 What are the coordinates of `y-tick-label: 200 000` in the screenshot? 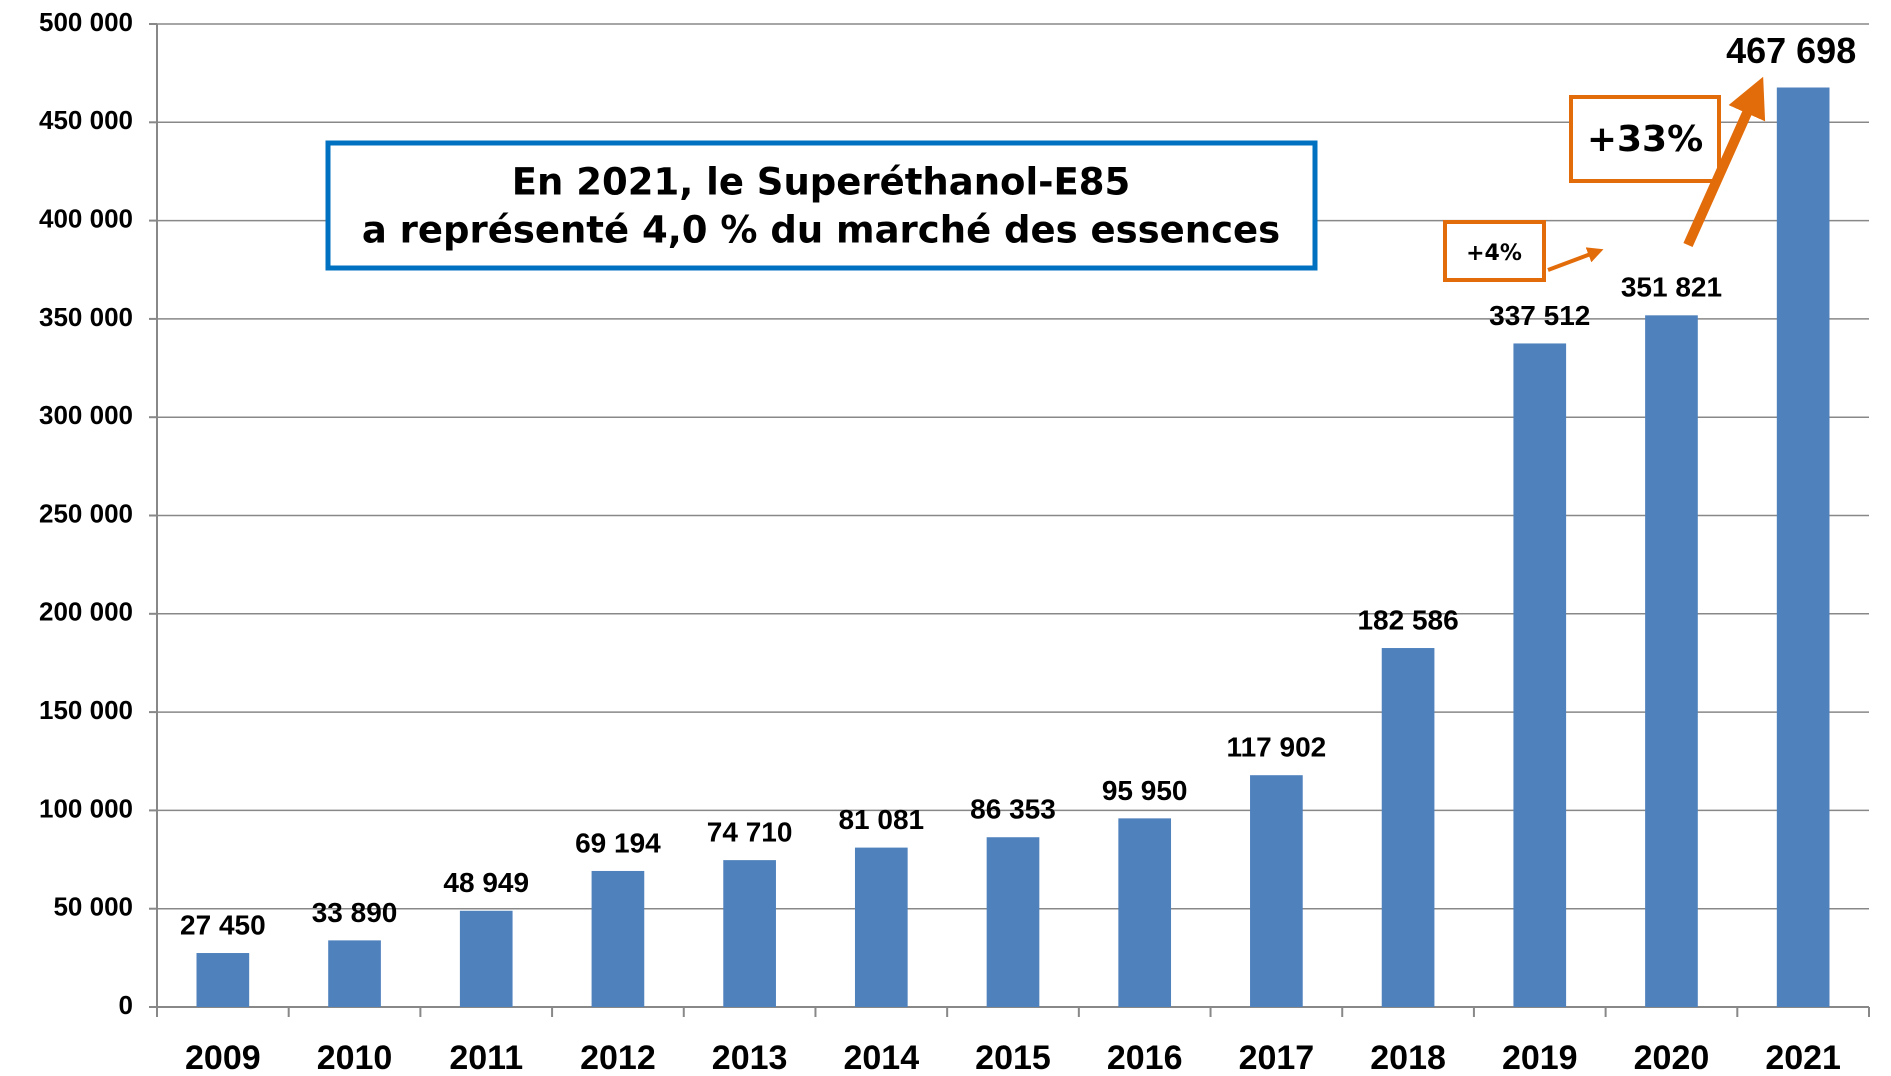 It's located at (86, 612).